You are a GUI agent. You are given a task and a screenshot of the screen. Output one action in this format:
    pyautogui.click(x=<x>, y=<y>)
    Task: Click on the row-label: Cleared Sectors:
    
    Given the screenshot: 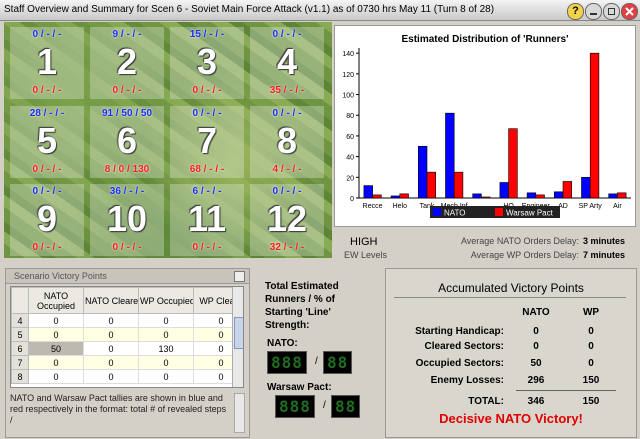 What is the action you would take?
    pyautogui.click(x=464, y=346)
    